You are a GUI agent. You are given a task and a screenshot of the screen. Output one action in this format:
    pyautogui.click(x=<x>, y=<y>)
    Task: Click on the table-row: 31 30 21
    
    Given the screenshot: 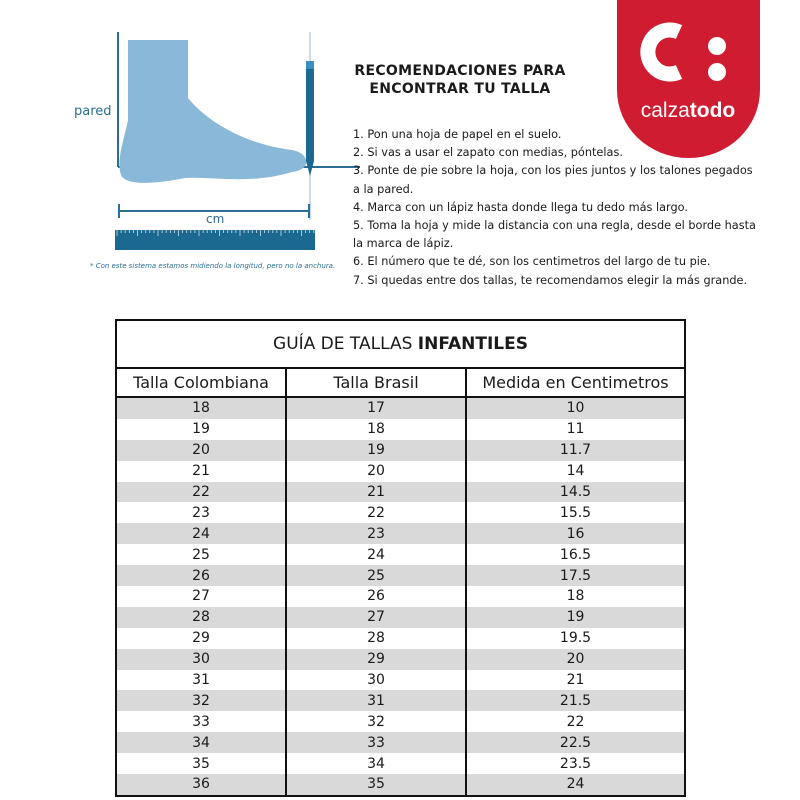 What is the action you would take?
    pyautogui.click(x=400, y=680)
    